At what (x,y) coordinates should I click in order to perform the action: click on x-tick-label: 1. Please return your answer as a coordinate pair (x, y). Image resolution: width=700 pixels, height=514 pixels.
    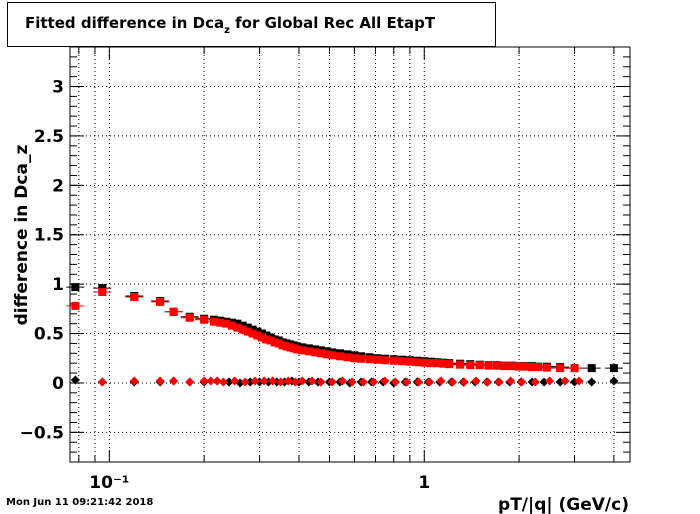
    Looking at the image, I should click on (424, 483).